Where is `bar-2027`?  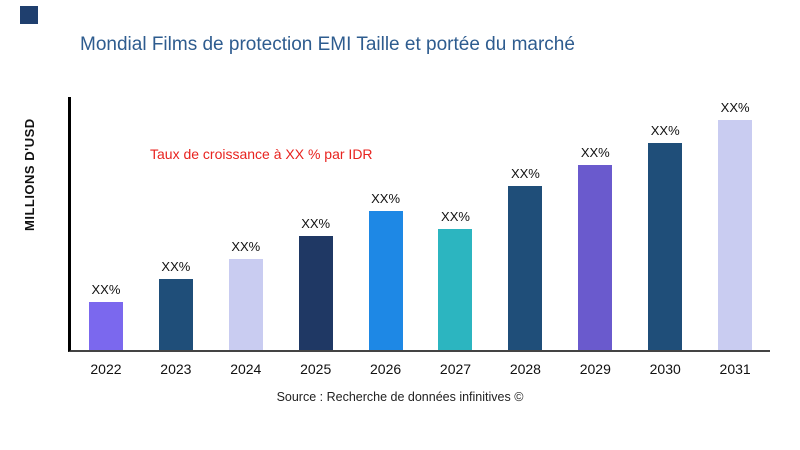 bar-2027 is located at coordinates (455, 289).